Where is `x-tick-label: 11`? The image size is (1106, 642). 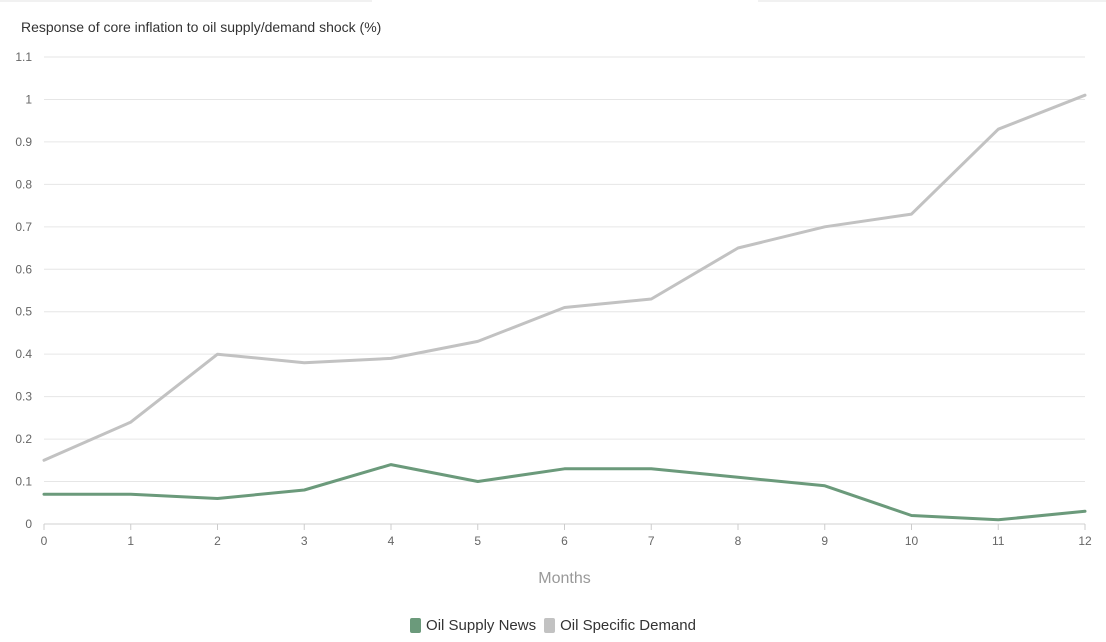 x-tick-label: 11 is located at coordinates (998, 541).